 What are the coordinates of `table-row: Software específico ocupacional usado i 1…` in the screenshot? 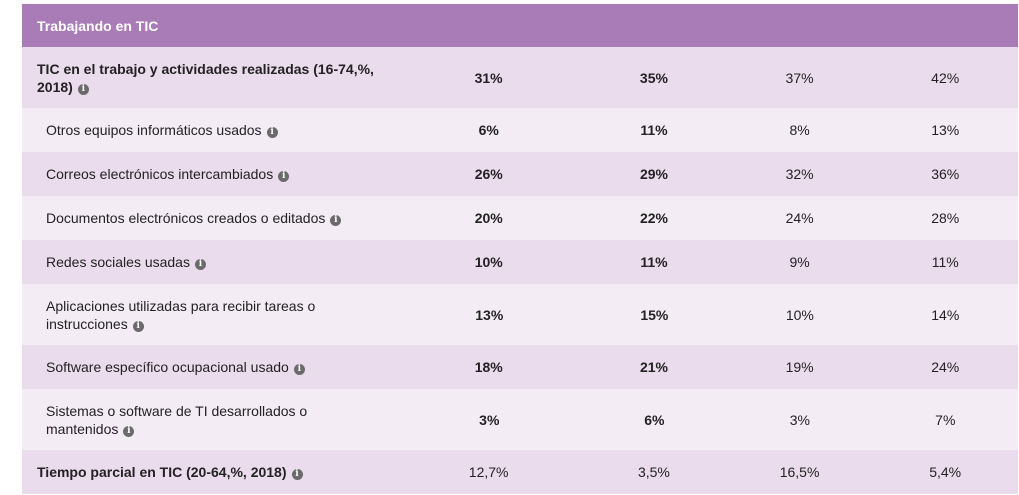 It's located at (520, 367).